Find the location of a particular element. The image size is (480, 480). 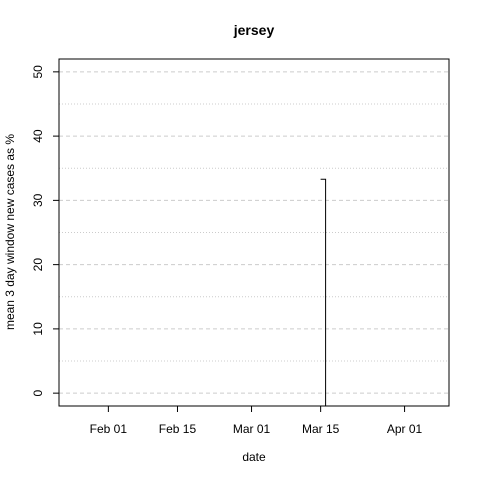

y-tick-label: 40 is located at coordinates (38, 136).